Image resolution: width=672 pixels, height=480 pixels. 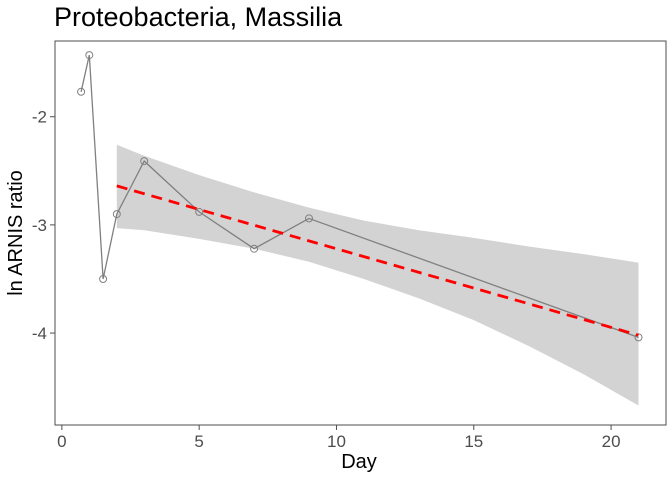 What do you see at coordinates (39, 225) in the screenshot?
I see `y-tick-label: -3` at bounding box center [39, 225].